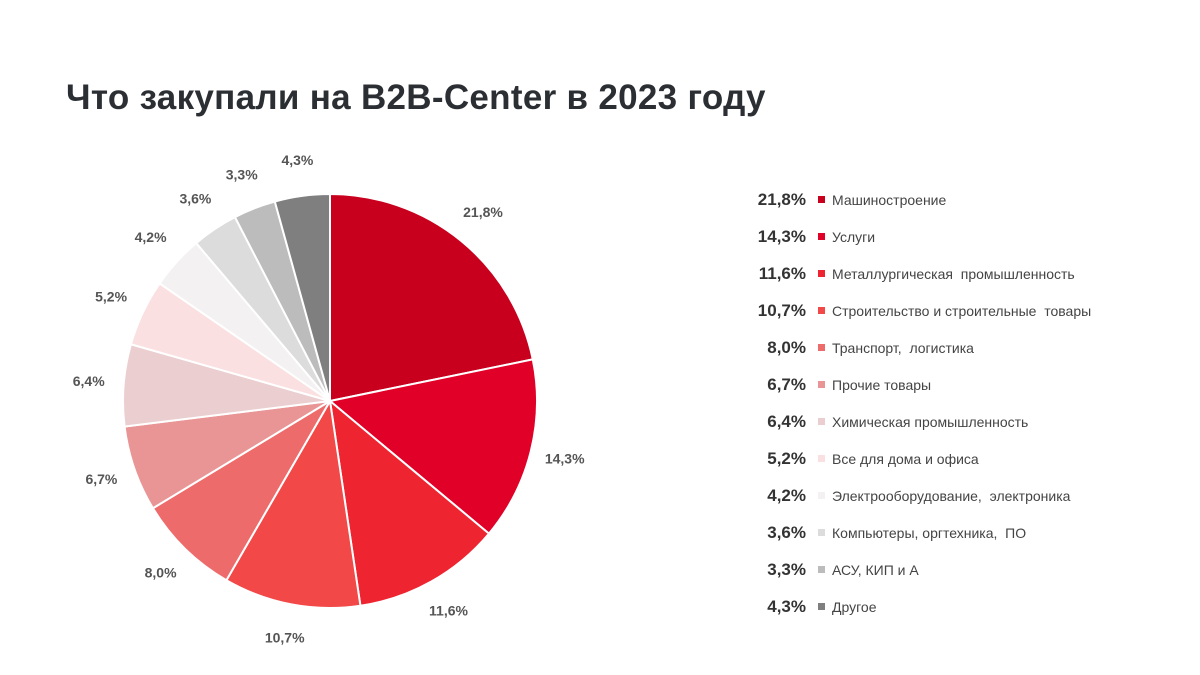 The width and height of the screenshot is (1200, 675). What do you see at coordinates (781, 310) in the screenshot?
I see `legend-value: 10,7%` at bounding box center [781, 310].